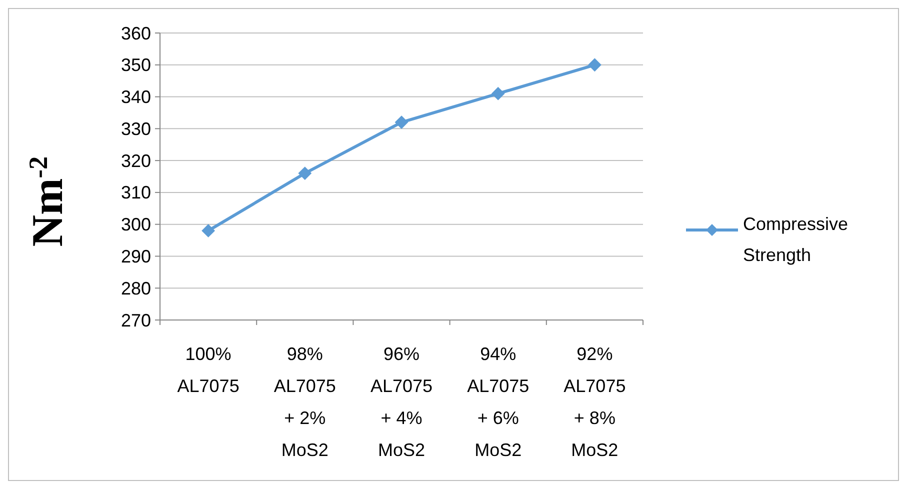 The image size is (902, 483). I want to click on y-tick-label: 280, so click(135, 288).